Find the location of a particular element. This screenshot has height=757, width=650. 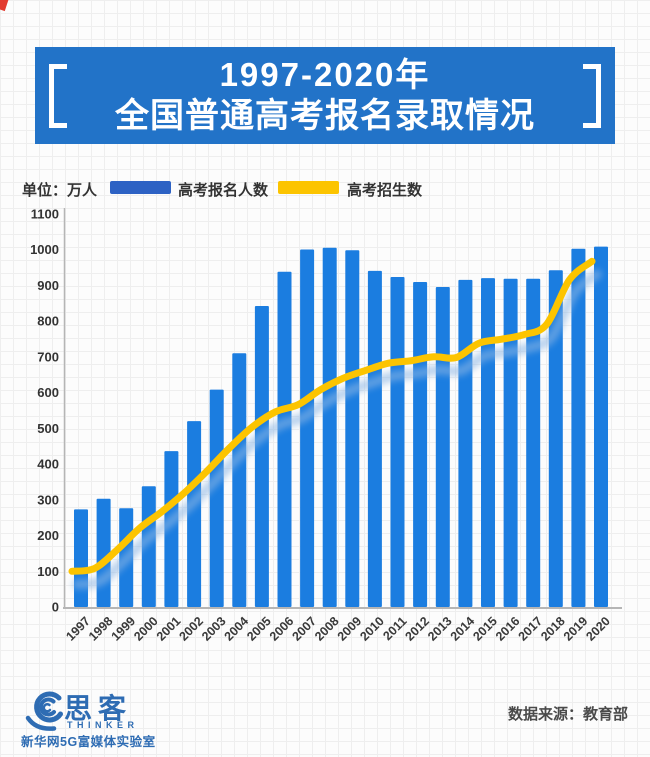

y-axis-tick-label: 1100 is located at coordinates (45, 213).